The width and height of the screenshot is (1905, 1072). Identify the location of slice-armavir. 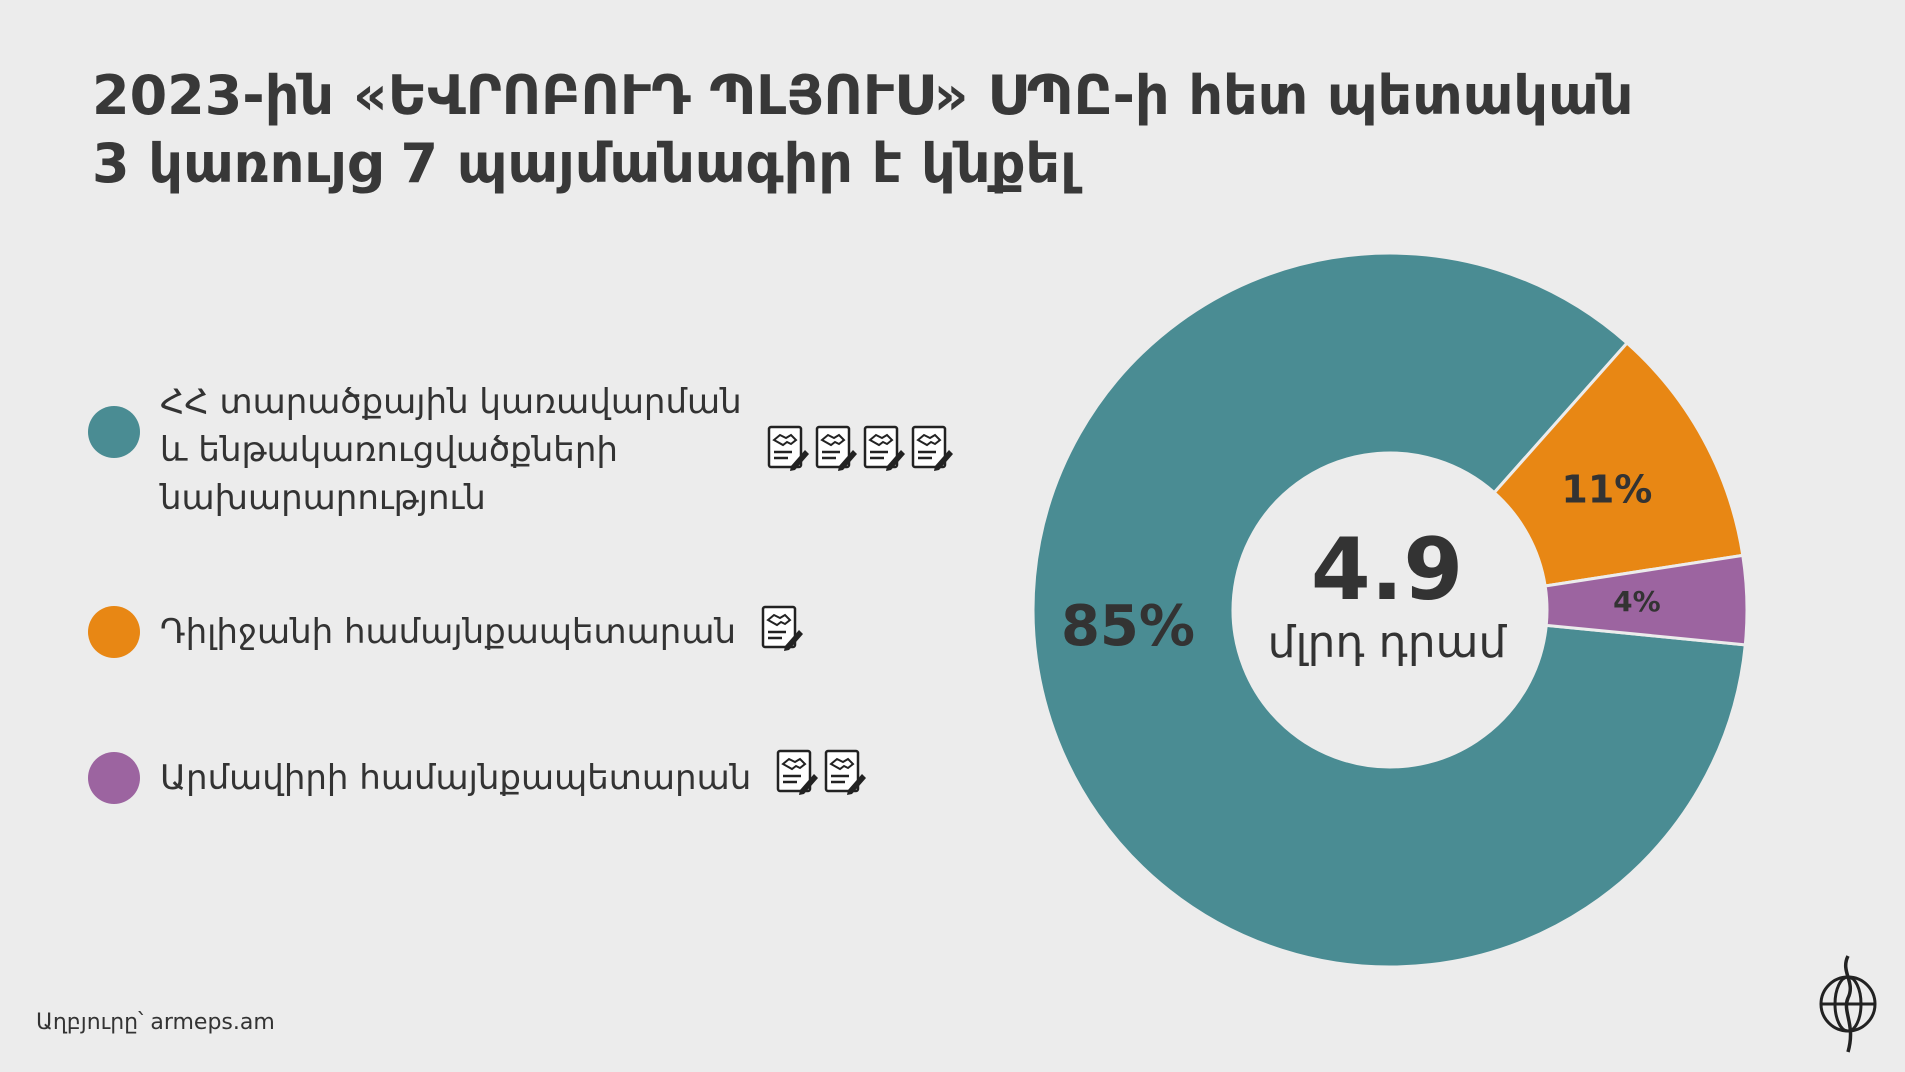
(1646, 600).